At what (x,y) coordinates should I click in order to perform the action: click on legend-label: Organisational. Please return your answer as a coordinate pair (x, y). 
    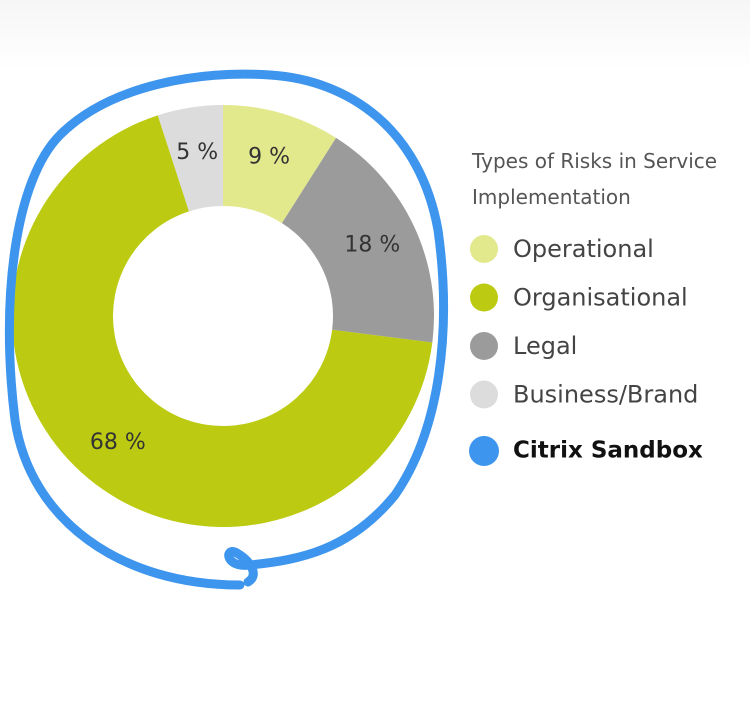
    Looking at the image, I should click on (600, 298).